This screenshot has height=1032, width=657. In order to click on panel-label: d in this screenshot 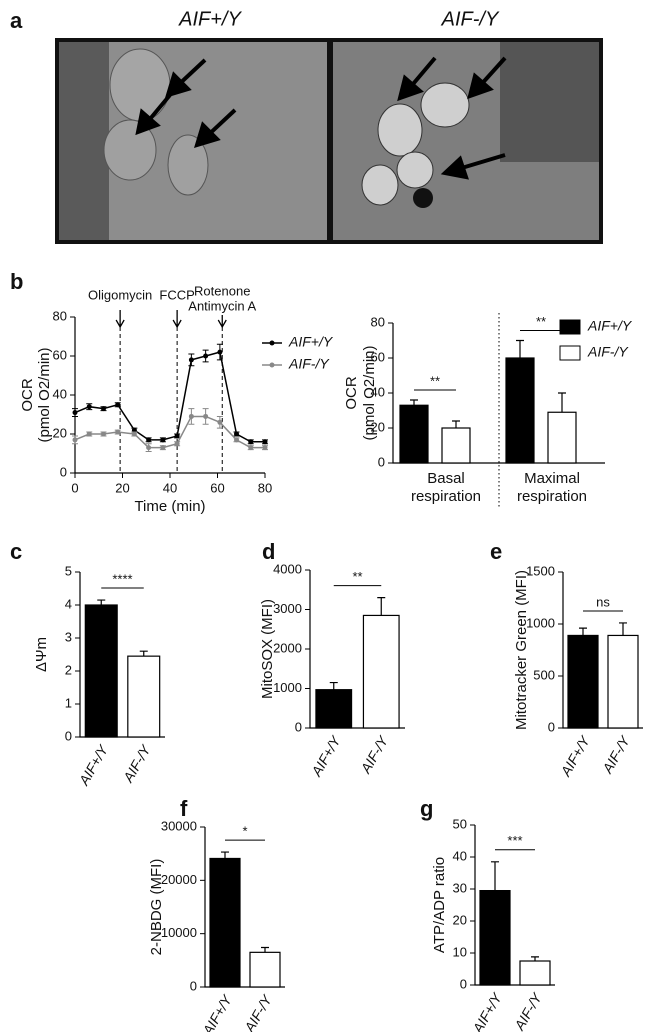, I will do `click(268, 551)`.